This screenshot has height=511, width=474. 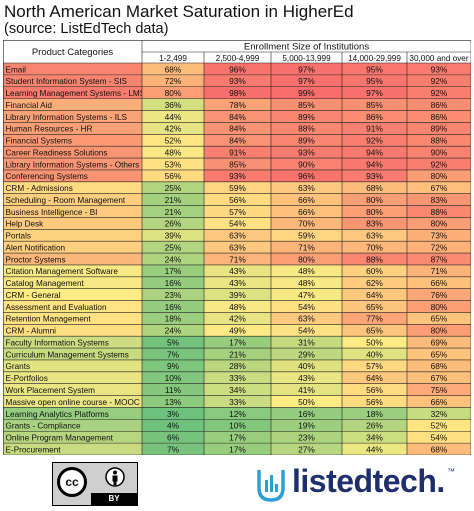 I want to click on value-label: 42%, so click(x=237, y=319).